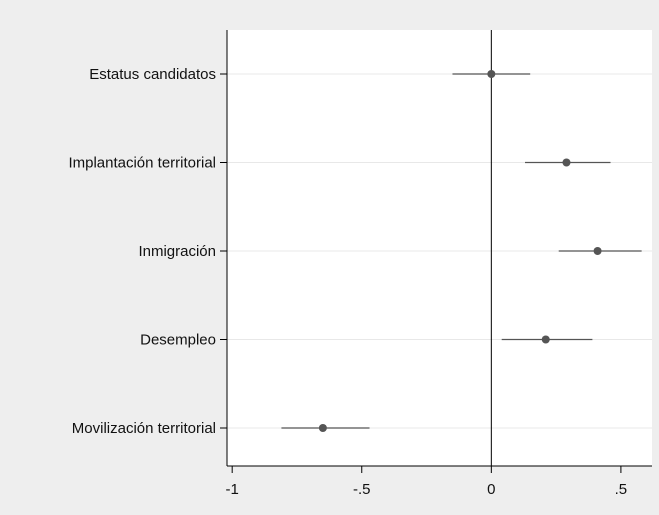 This screenshot has width=659, height=515. What do you see at coordinates (621, 489) in the screenshot?
I see `x-tick-label: .5` at bounding box center [621, 489].